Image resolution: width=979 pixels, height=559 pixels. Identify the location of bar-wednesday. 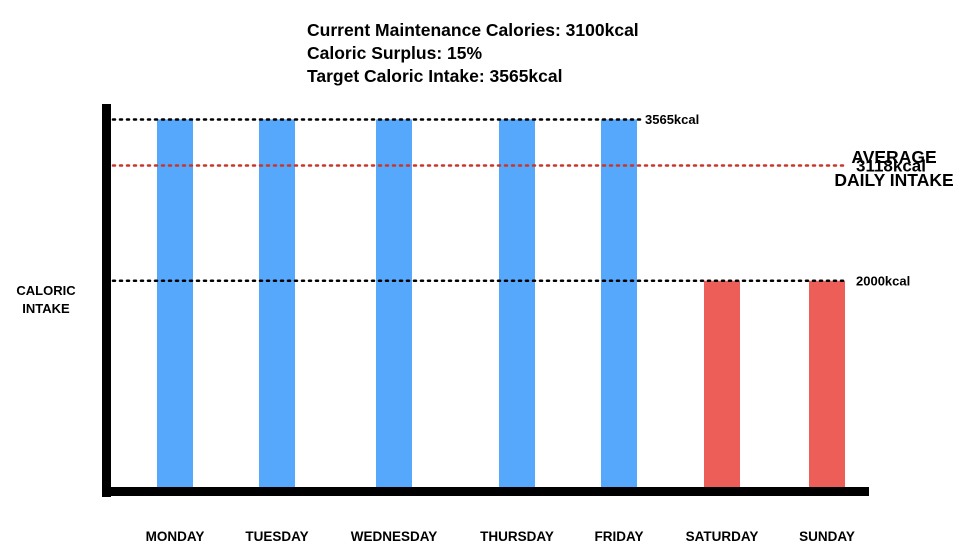
(394, 303).